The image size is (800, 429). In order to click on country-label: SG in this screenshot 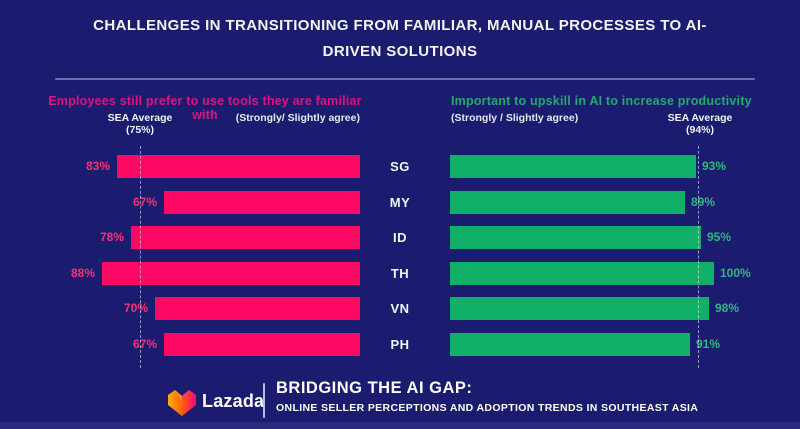, I will do `click(400, 166)`.